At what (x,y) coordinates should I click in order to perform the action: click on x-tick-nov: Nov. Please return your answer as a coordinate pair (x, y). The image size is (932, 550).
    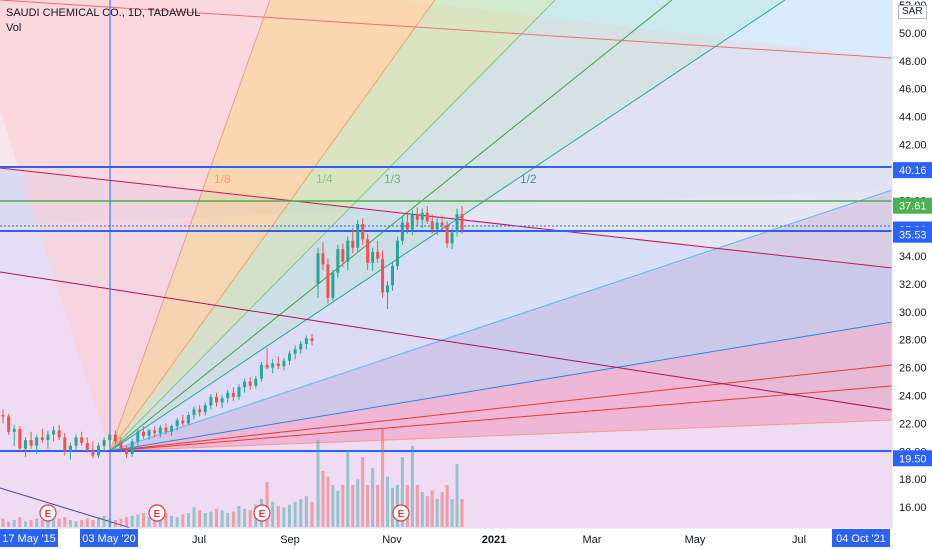
    Looking at the image, I should click on (392, 540).